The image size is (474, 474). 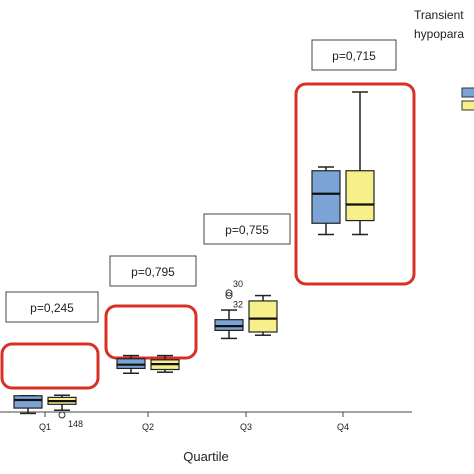 I want to click on x-tick-label: Q1, so click(x=45, y=427).